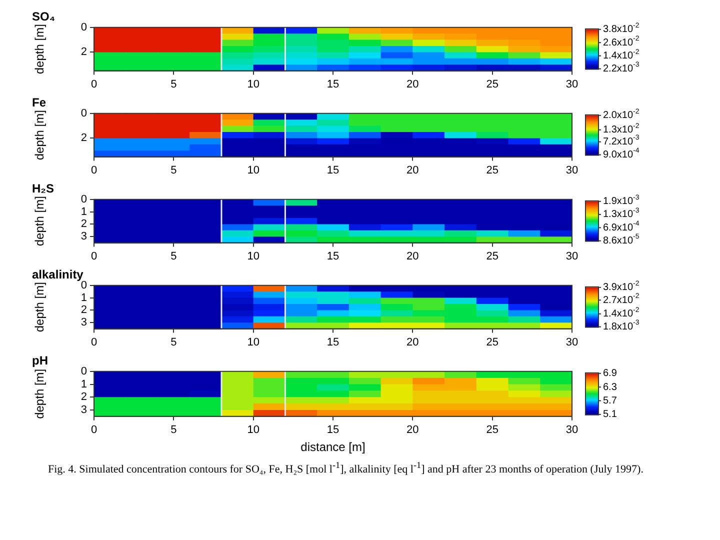  What do you see at coordinates (40, 361) in the screenshot?
I see `chart-title: pH` at bounding box center [40, 361].